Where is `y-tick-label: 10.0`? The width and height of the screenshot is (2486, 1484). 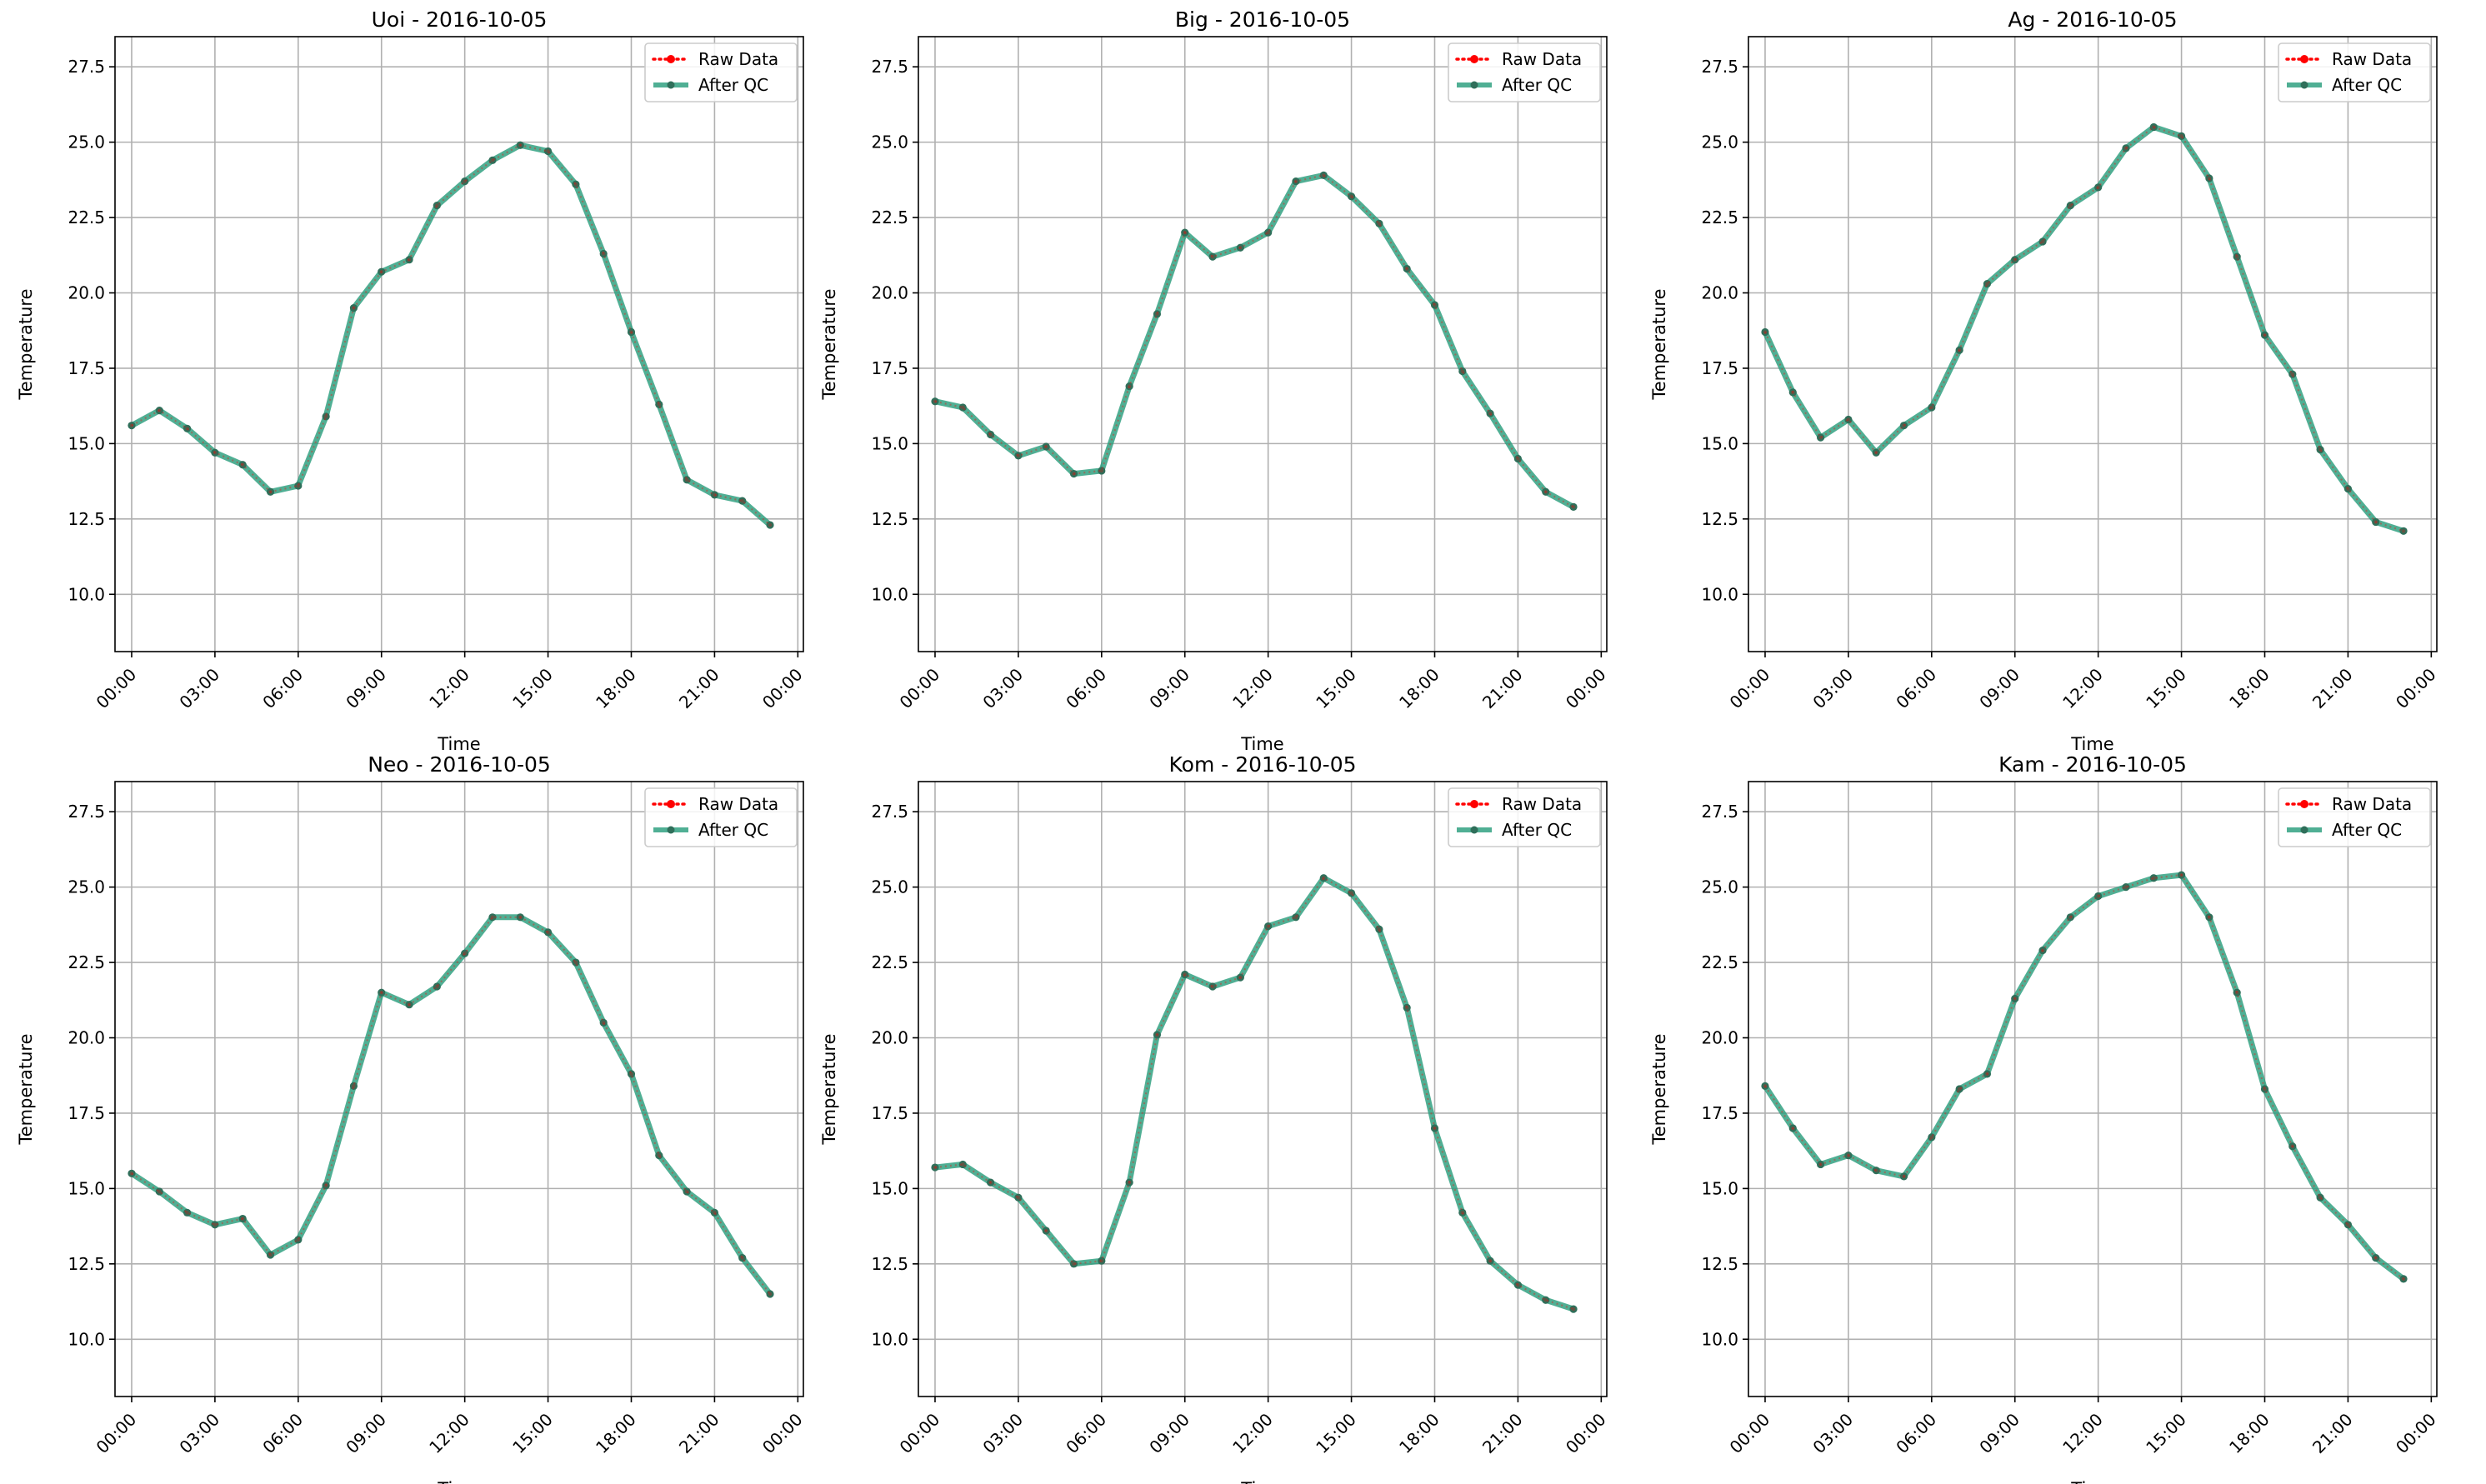
y-tick-label: 10.0 is located at coordinates (1720, 1339).